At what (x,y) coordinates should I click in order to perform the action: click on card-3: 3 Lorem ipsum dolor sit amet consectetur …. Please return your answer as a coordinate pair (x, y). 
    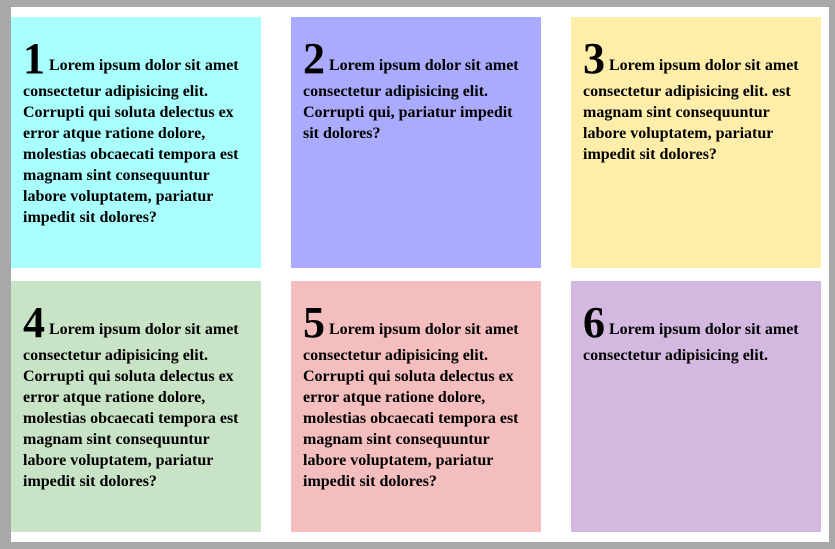
    Looking at the image, I should click on (696, 142).